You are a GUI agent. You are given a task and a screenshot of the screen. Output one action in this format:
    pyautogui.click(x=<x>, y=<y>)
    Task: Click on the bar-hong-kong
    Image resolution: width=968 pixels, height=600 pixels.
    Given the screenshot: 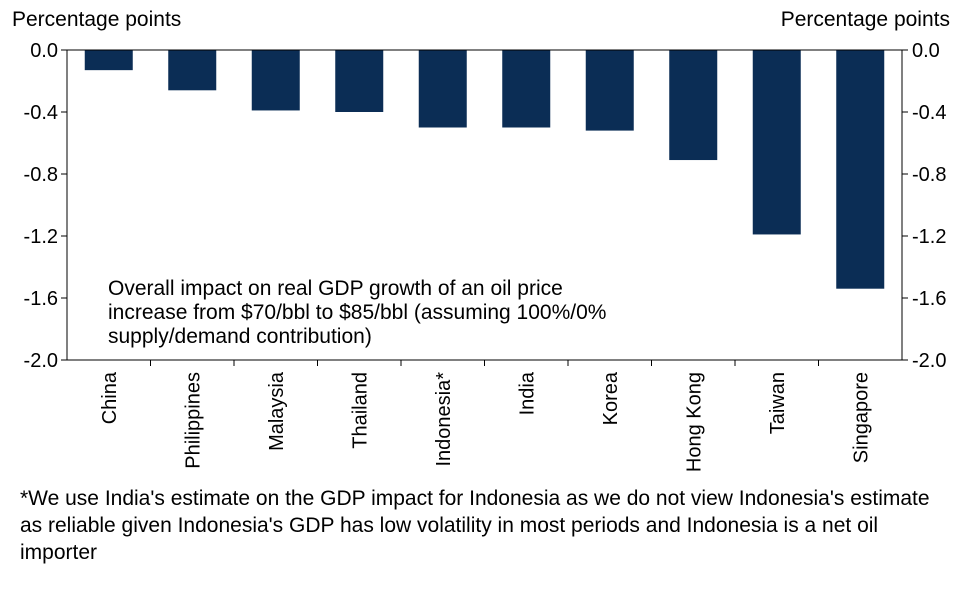 What is the action you would take?
    pyautogui.click(x=693, y=105)
    